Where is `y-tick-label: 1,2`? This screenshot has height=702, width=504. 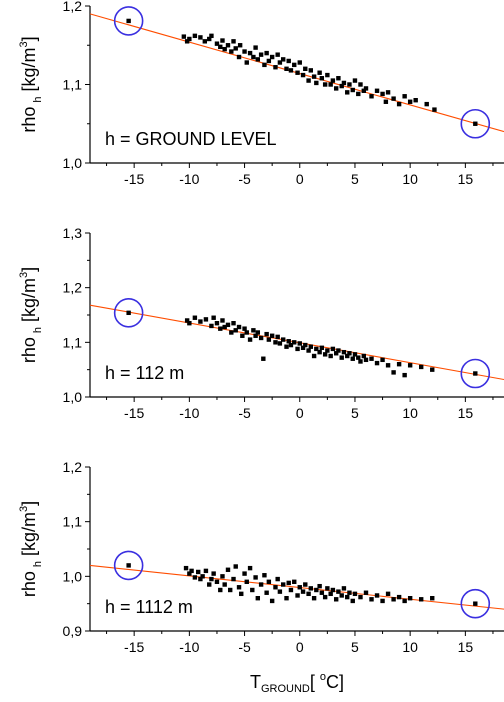 y-tick-label: 1,2 is located at coordinates (73, 7).